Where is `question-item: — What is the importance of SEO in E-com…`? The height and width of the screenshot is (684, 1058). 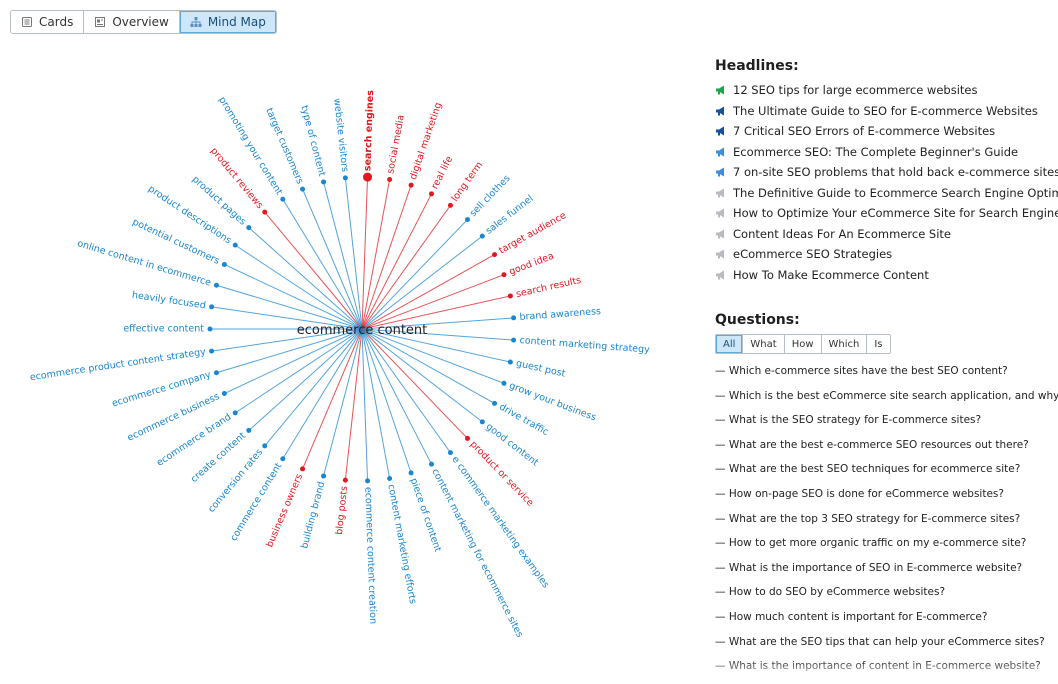
question-item: — What is the importance of SEO in E-com… is located at coordinates (869, 567).